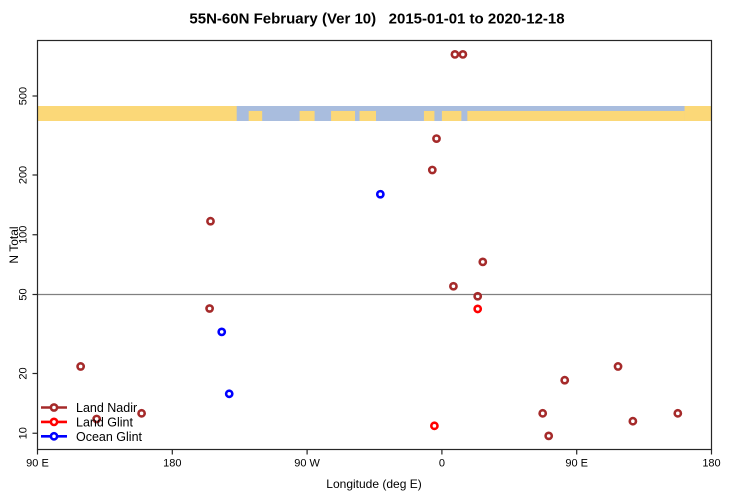 The width and height of the screenshot is (750, 500). What do you see at coordinates (105, 422) in the screenshot?
I see `legend-label: Land Glint` at bounding box center [105, 422].